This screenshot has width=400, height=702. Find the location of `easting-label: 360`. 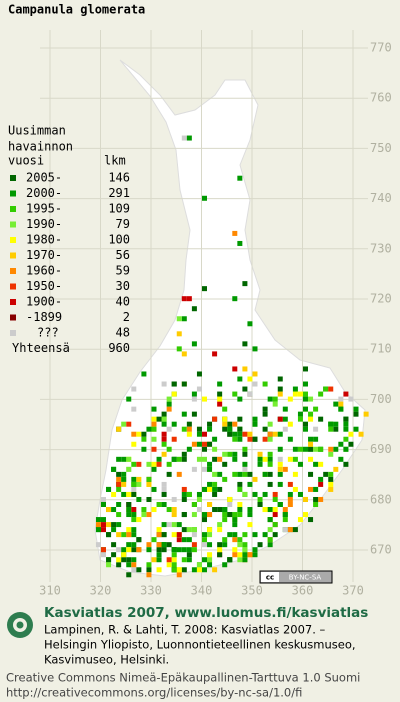

easting-label: 360 is located at coordinates (303, 591).